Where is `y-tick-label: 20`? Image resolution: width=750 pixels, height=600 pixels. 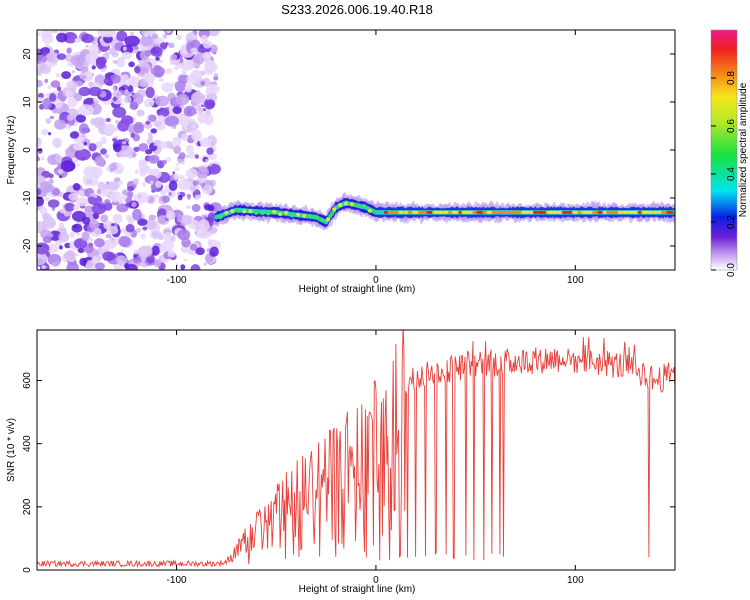
y-tick-label: 20 is located at coordinates (27, 54).